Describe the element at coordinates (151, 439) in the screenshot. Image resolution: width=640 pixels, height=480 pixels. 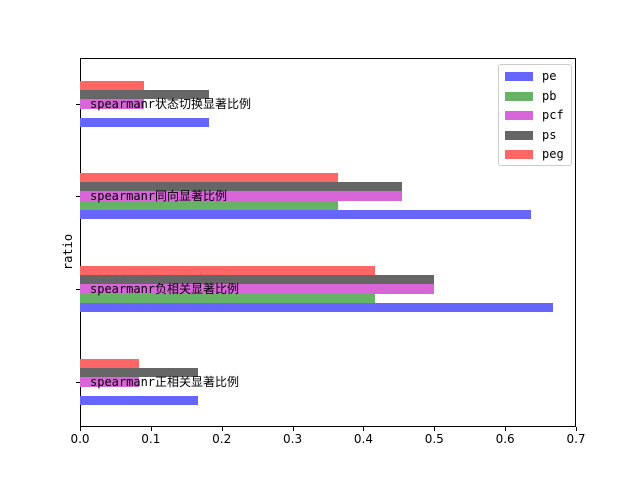
I see `x-tick-label: 0.1` at that location.